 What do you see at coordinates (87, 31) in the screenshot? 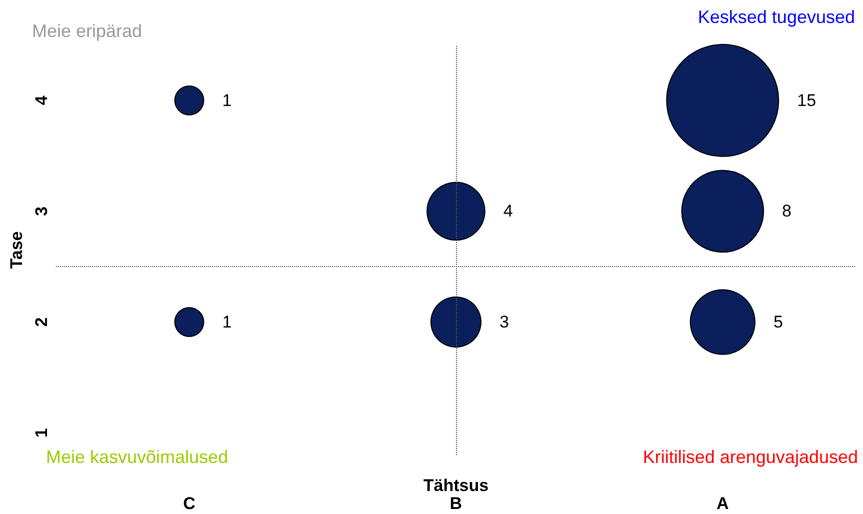
I see `text: Meie eripärad` at bounding box center [87, 31].